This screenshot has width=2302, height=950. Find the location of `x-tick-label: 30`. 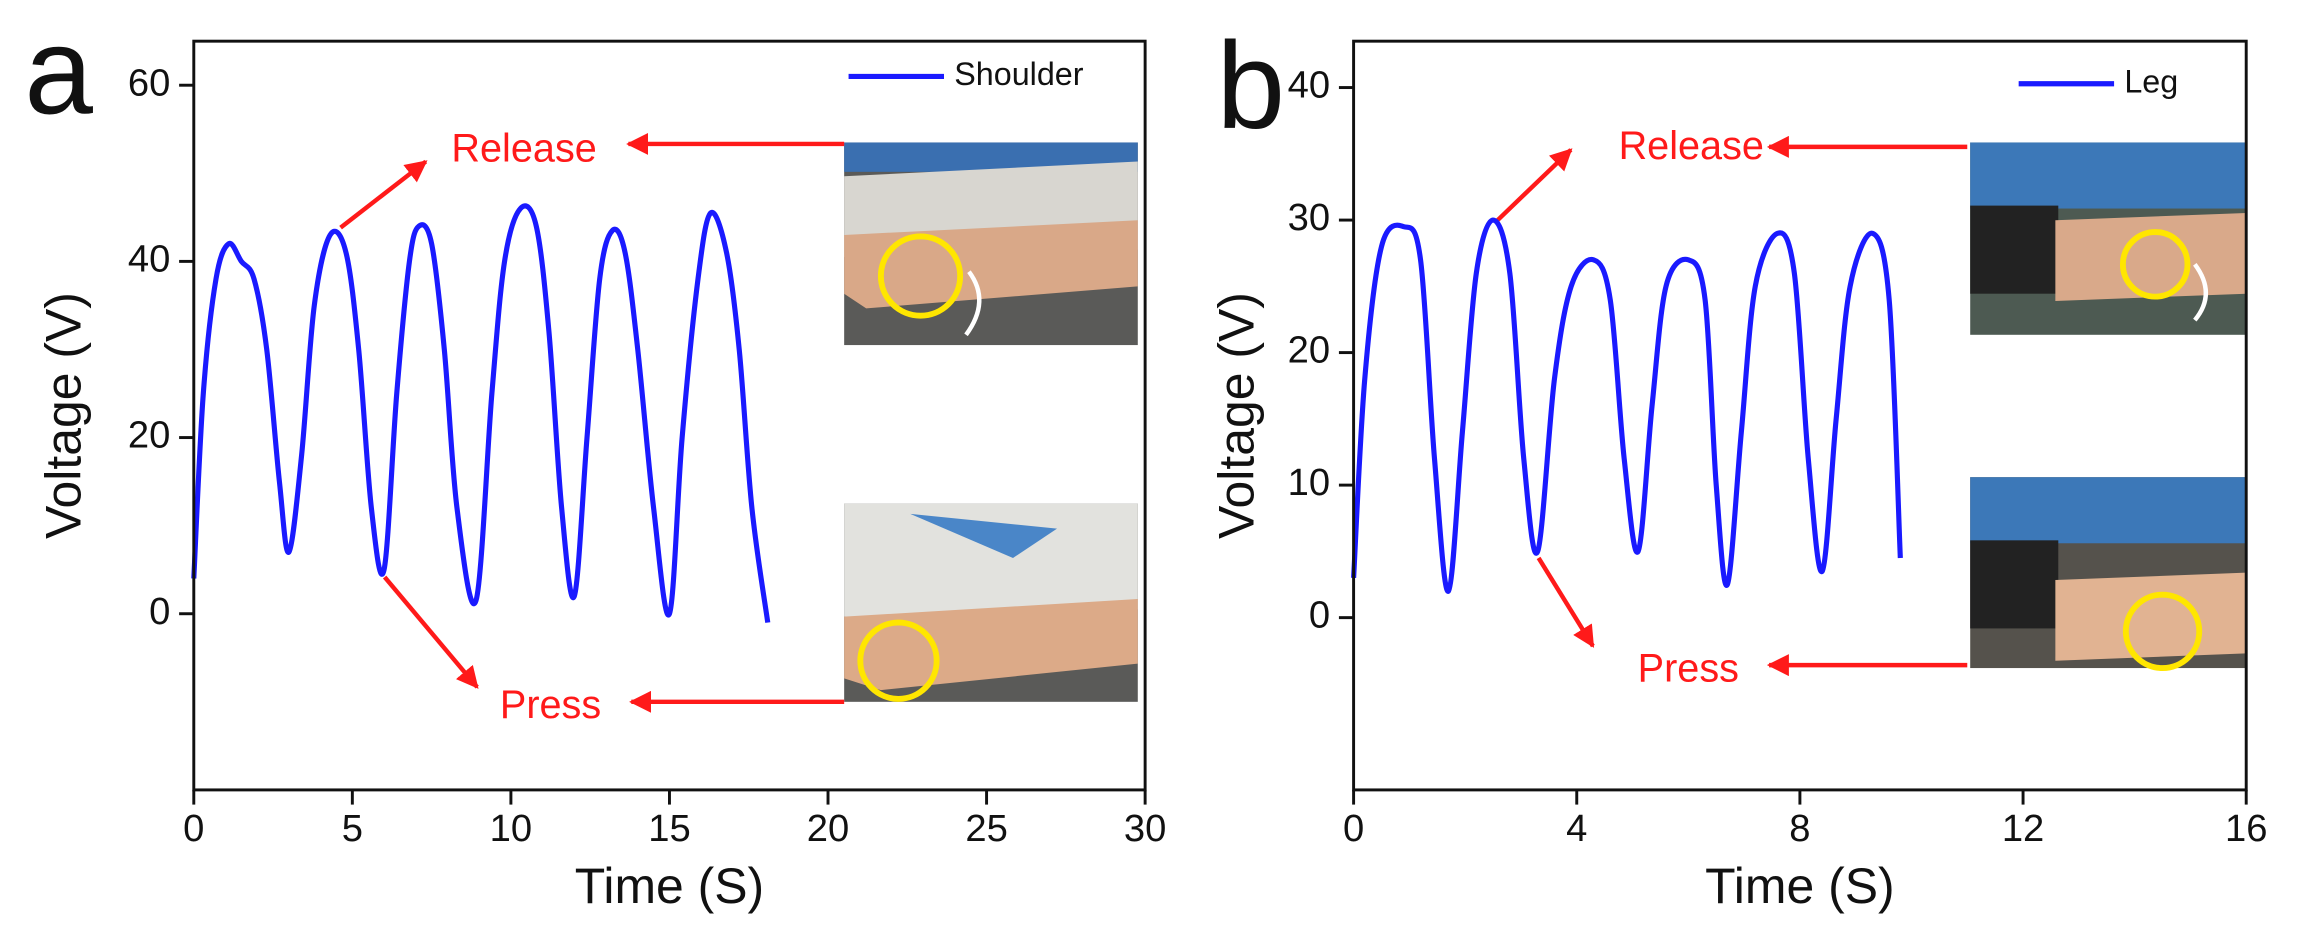

x-tick-label: 30 is located at coordinates (1145, 828).